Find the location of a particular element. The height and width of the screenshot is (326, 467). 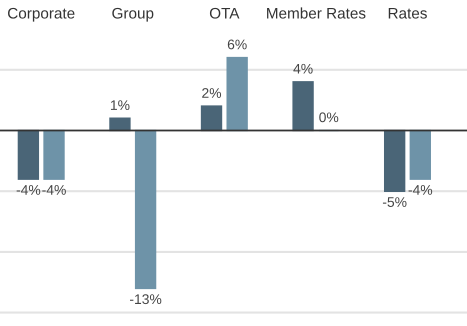

x-tick-label: Member Rates is located at coordinates (316, 13).